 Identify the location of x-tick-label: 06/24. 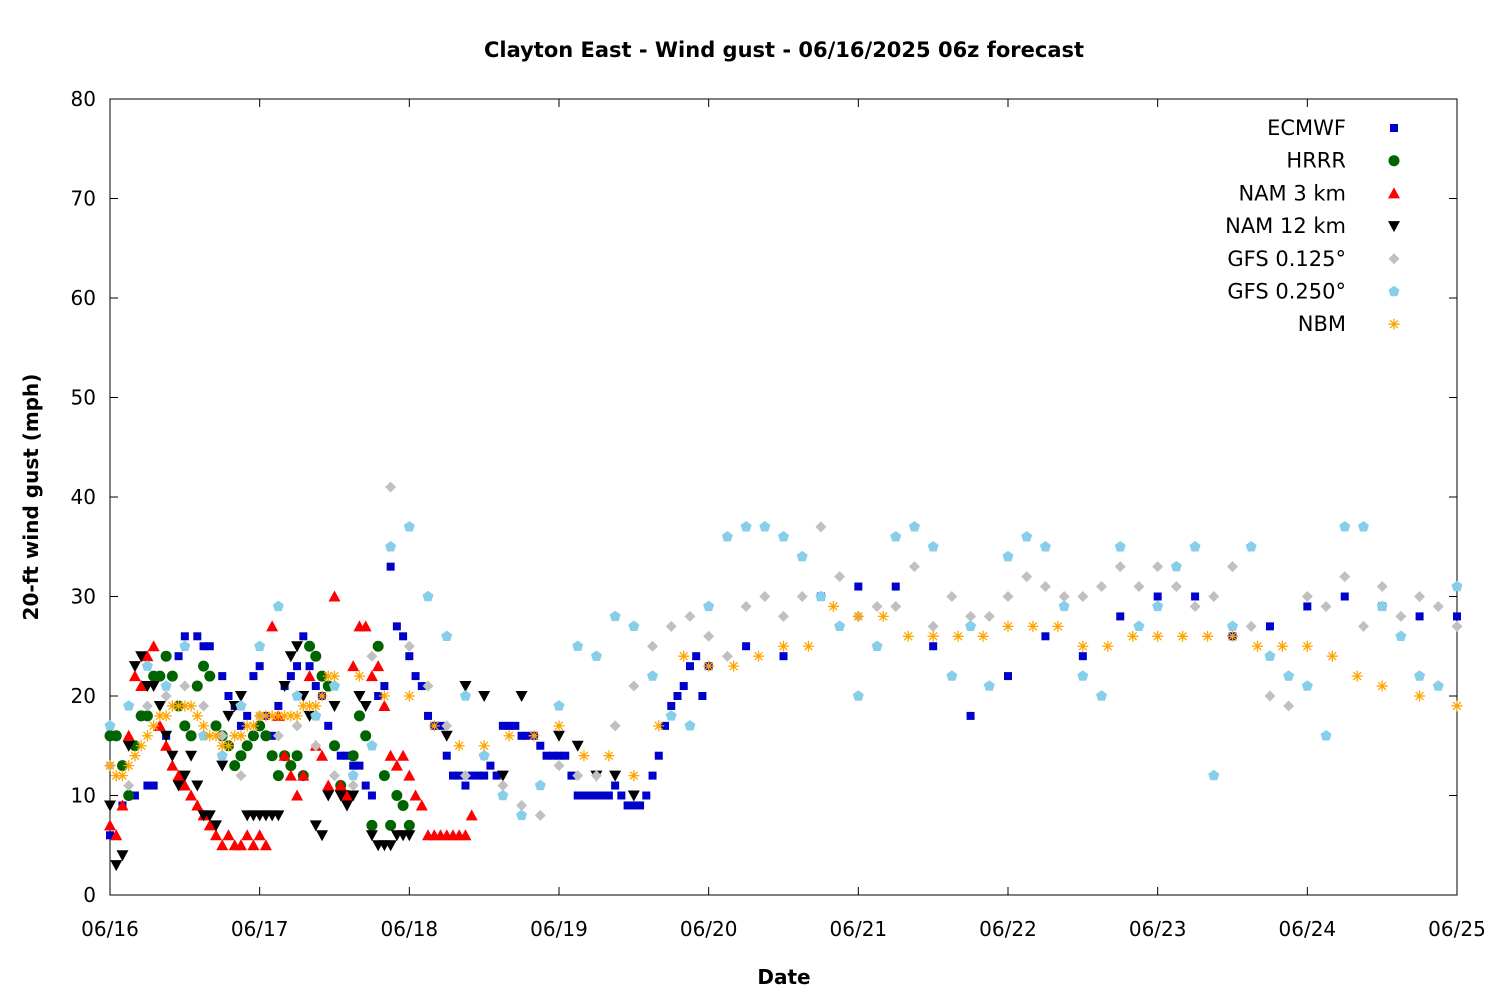
(1308, 929).